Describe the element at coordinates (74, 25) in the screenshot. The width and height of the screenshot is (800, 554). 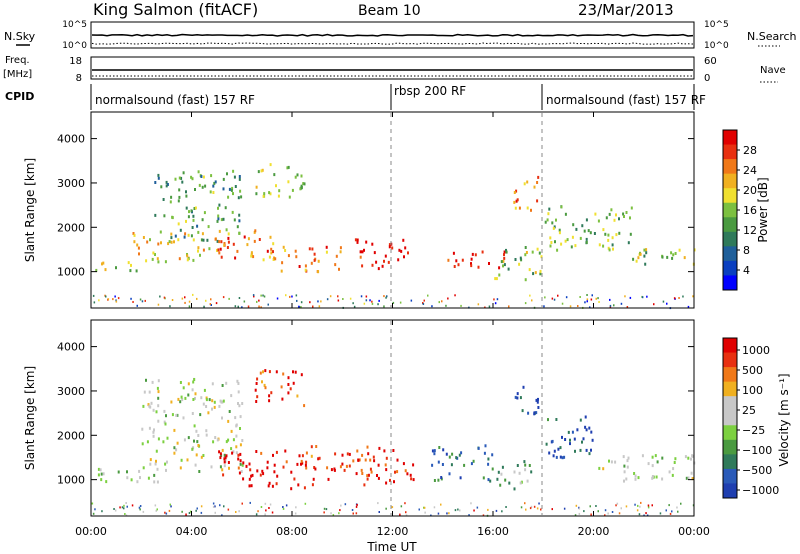
I see `count-tick-top-left: 10^5` at that location.